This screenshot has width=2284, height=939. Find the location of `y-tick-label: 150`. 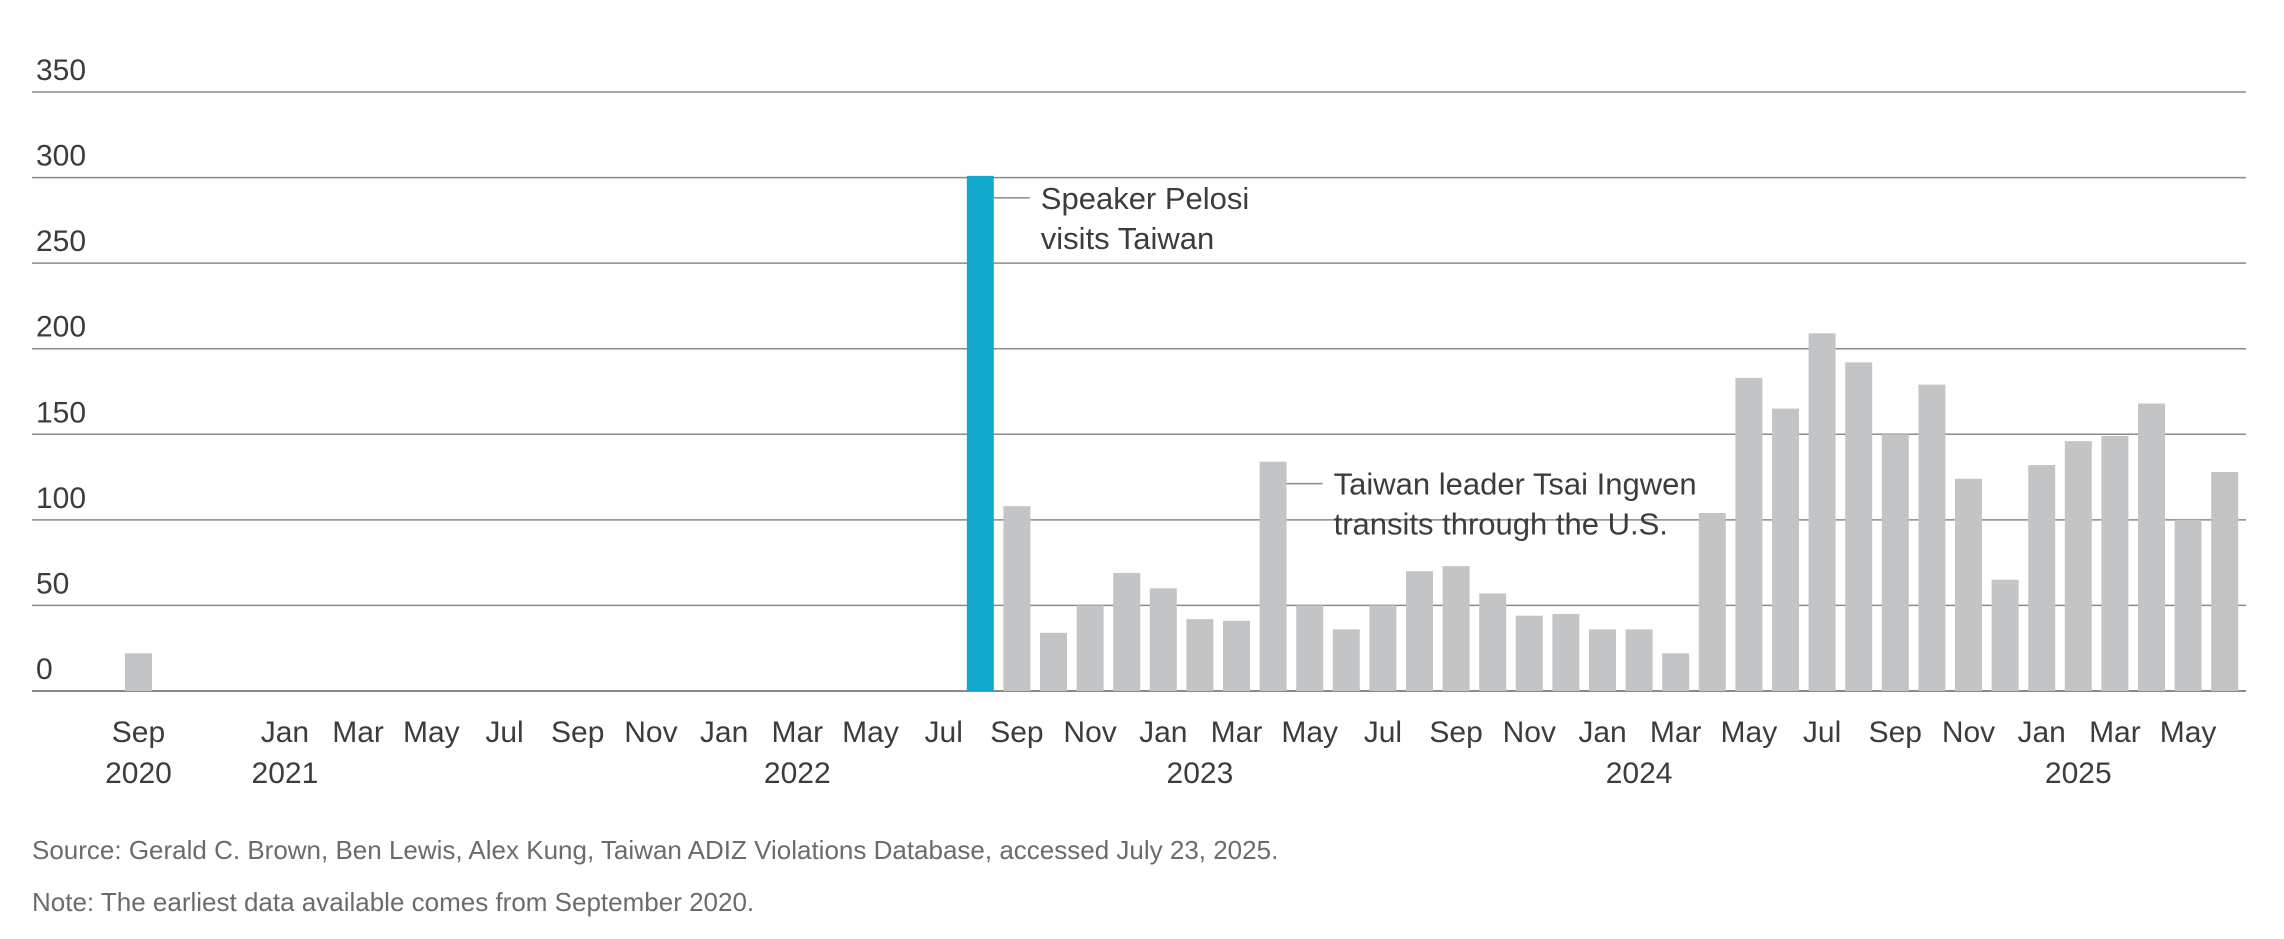

y-tick-label: 150 is located at coordinates (61, 412).